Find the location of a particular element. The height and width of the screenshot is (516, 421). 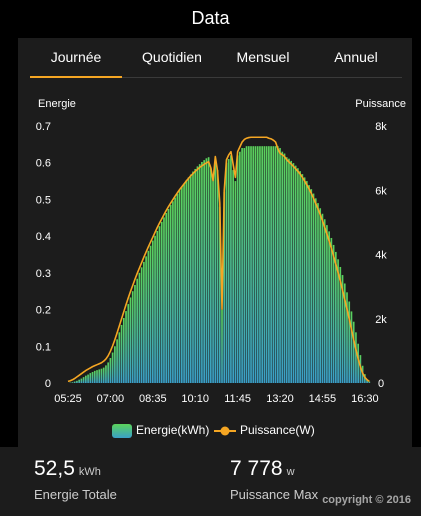

power-max-unit: w is located at coordinates (290, 472).